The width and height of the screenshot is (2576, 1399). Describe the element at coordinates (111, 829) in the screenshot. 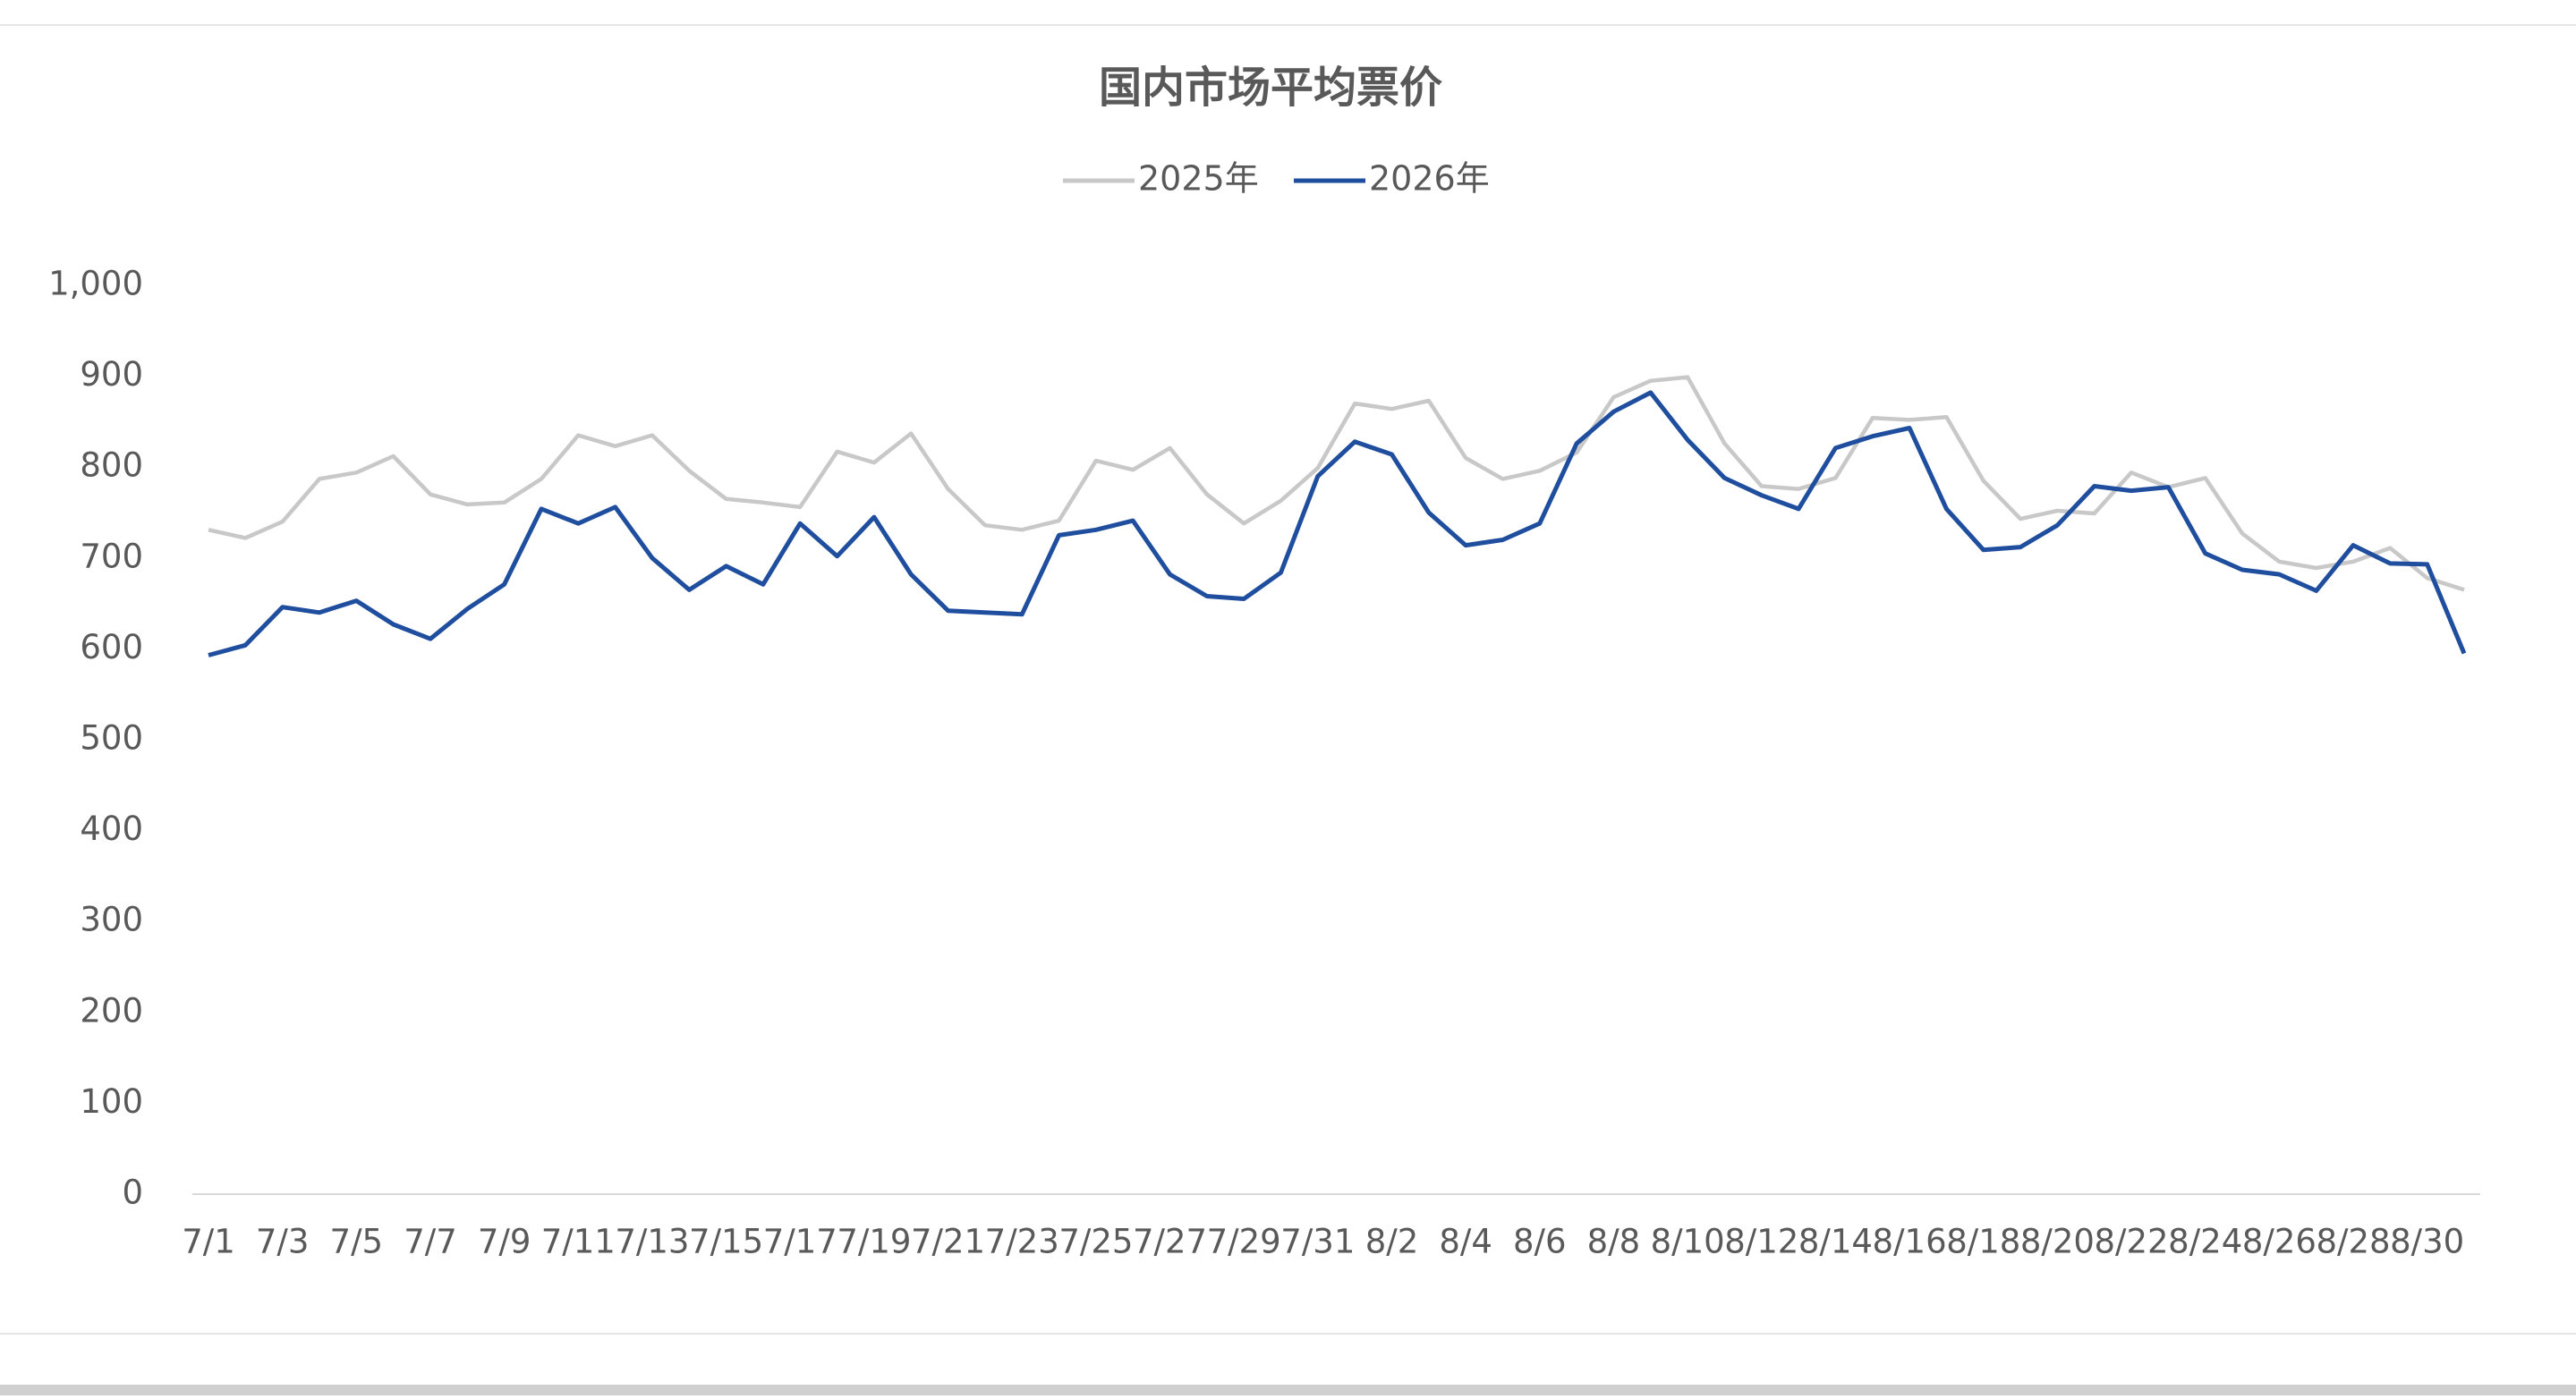

I see `y-tick-label: 400` at that location.